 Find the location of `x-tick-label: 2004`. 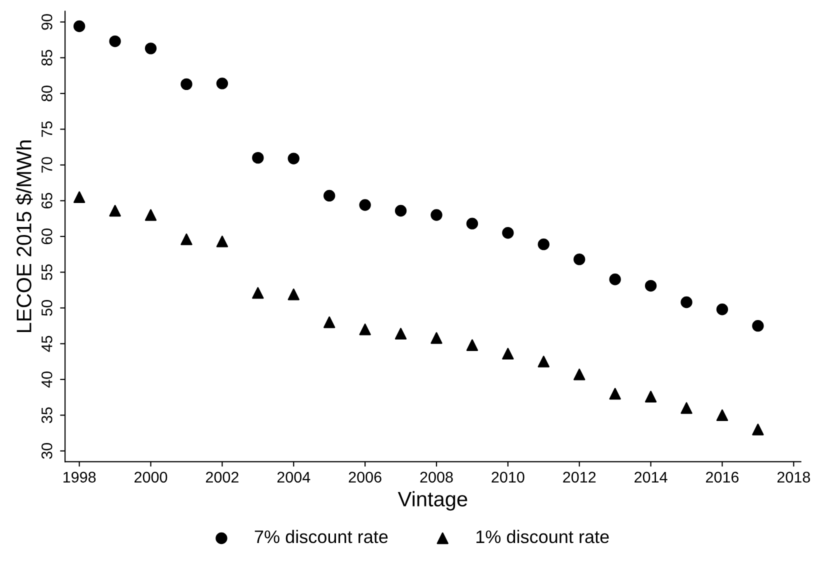

x-tick-label: 2004 is located at coordinates (293, 477).